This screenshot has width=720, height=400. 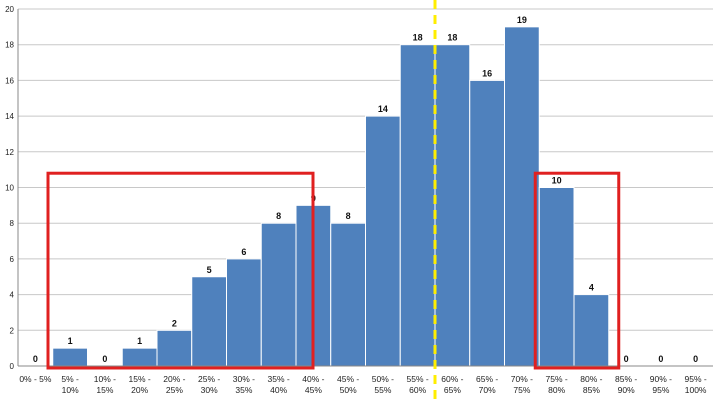 I want to click on x-tick-label: 15% -20%, so click(x=140, y=384).